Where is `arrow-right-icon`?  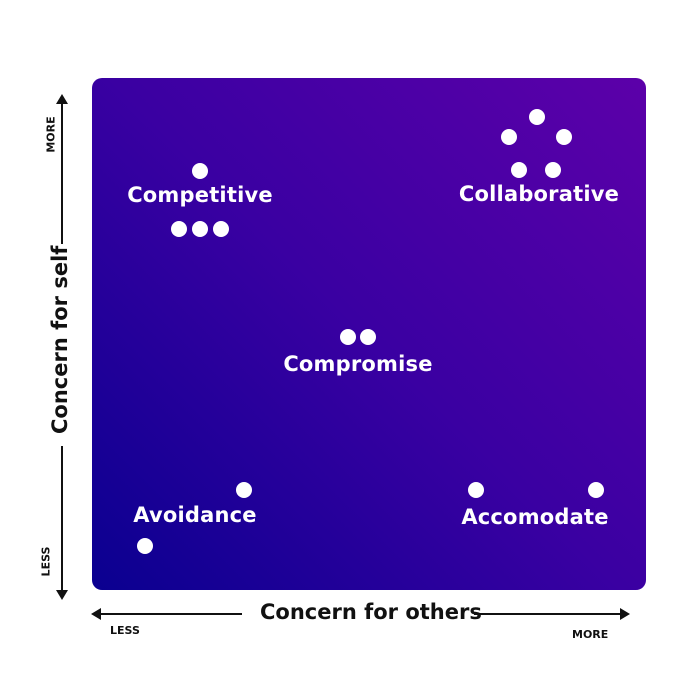
arrow-right-icon is located at coordinates (625, 614).